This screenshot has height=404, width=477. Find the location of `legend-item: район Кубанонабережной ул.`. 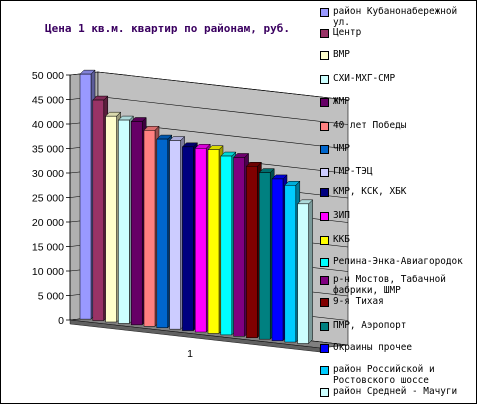

legend-item: район Кубанонабережной ул. is located at coordinates (397, 17).